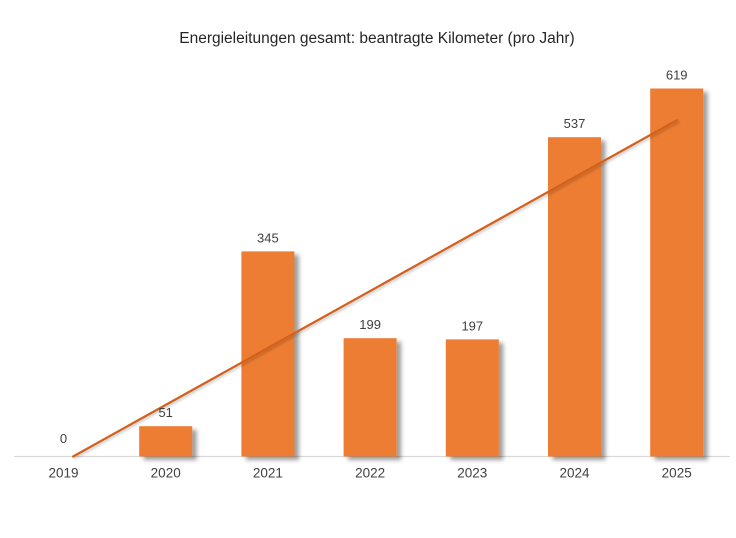  Describe the element at coordinates (63, 438) in the screenshot. I see `data-label-2019: 0` at that location.